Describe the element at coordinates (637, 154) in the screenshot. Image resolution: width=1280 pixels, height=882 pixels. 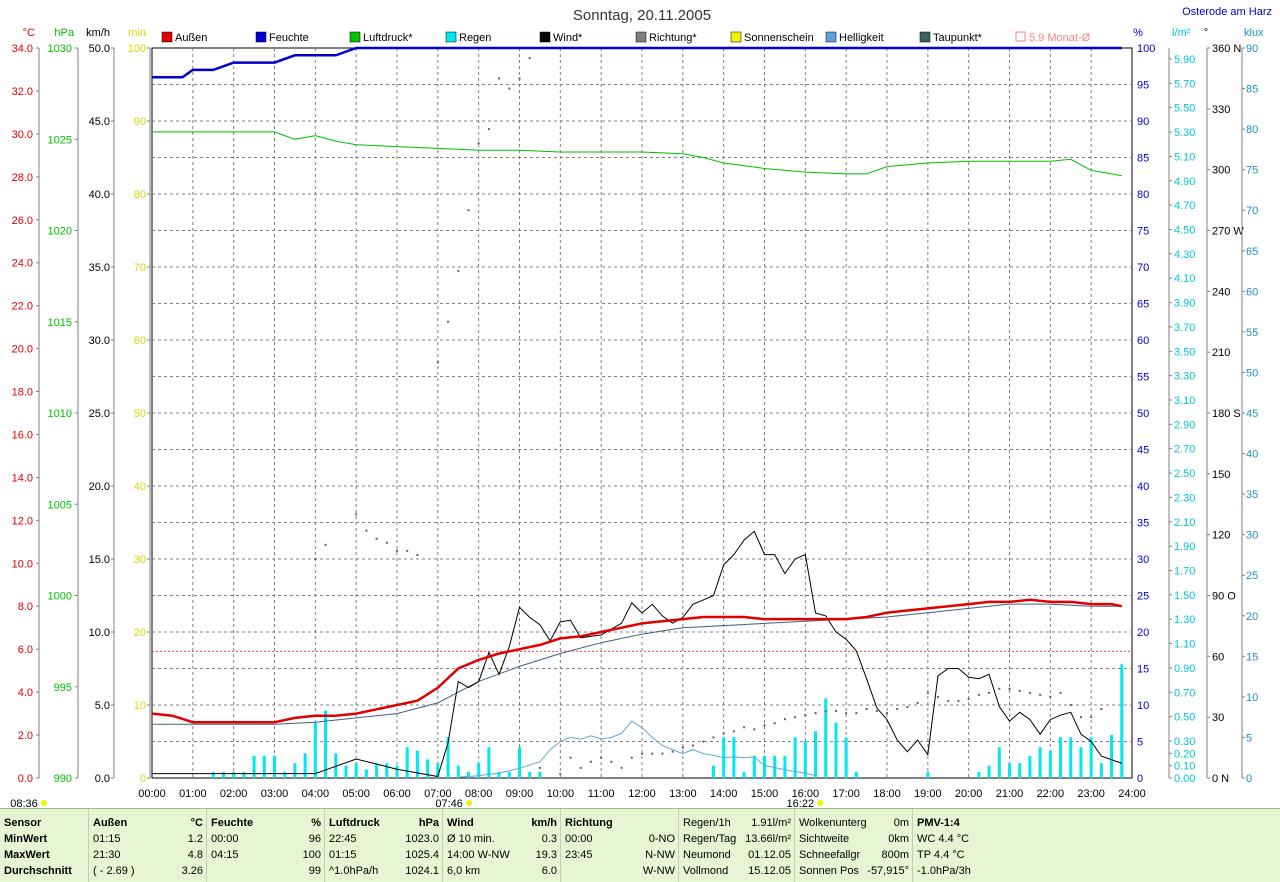
I see `pressure-line` at that location.